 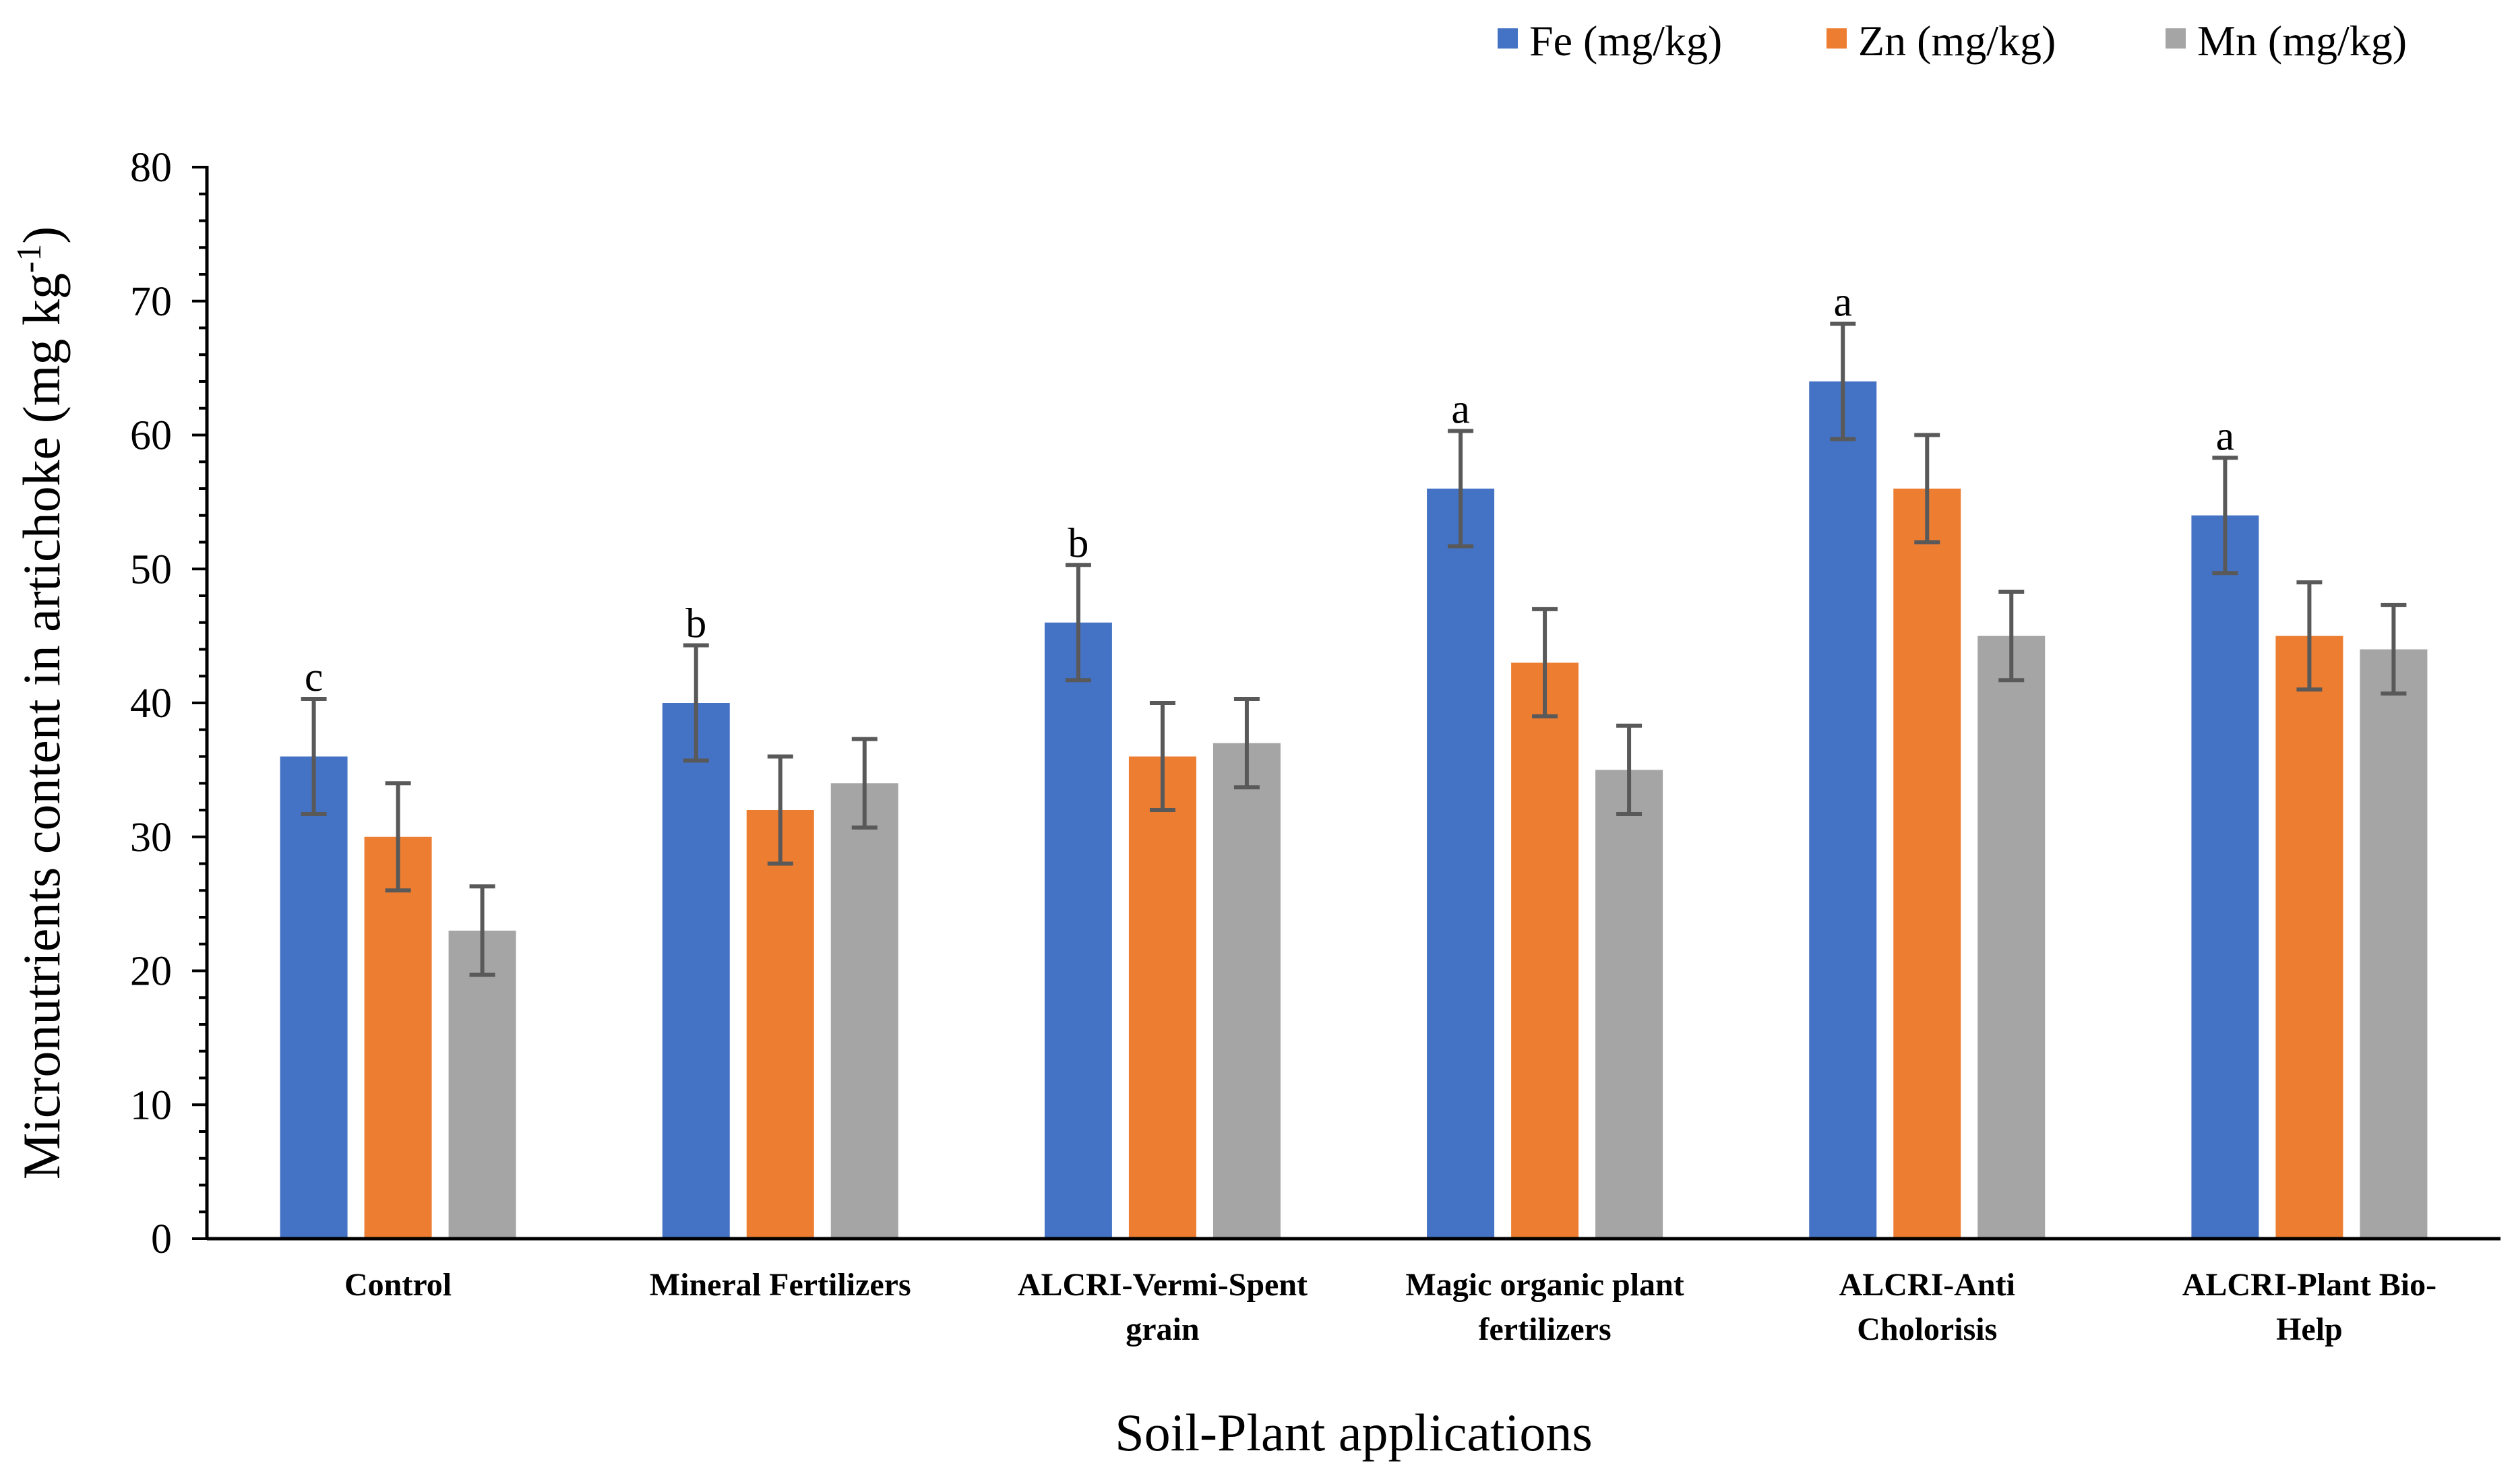 I want to click on legend: Fe (mg/kg) Zn (mg/kg) Mn (mg/kg), so click(x=1952, y=41).